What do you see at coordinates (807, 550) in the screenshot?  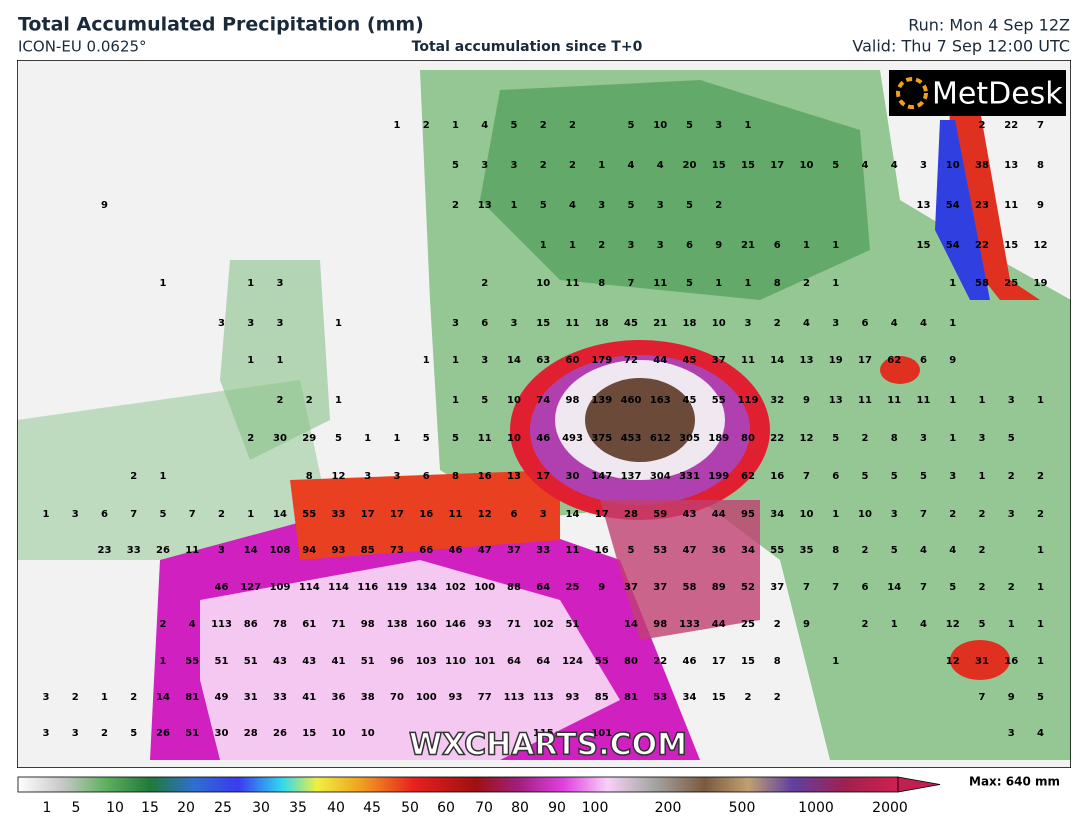 I see `map-value: 35` at bounding box center [807, 550].